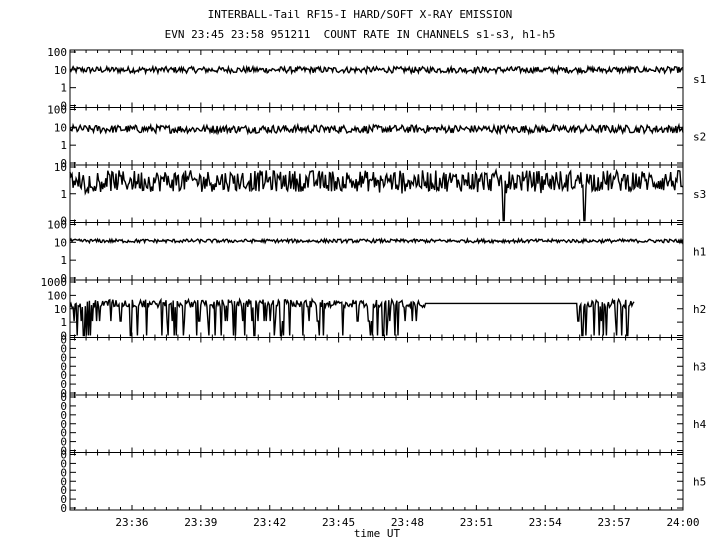 This screenshot has width=720, height=550. What do you see at coordinates (699, 79) in the screenshot?
I see `channel-label-s1: s1` at bounding box center [699, 79].